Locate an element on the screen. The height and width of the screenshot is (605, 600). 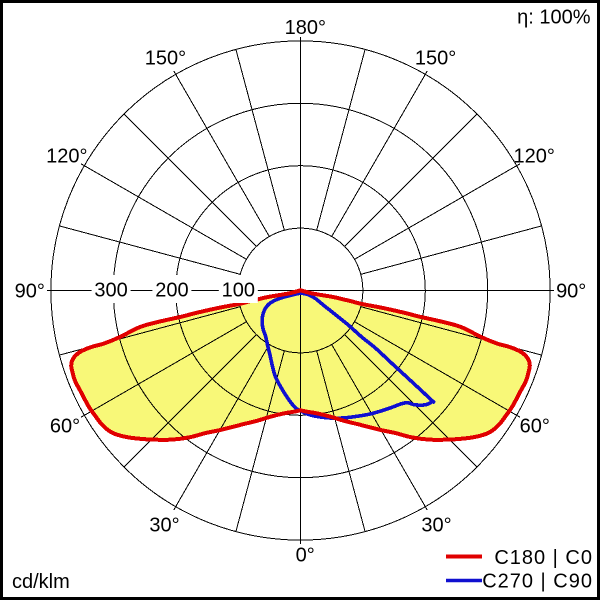
svg-text: C180 | C0 is located at coordinates (543, 558).